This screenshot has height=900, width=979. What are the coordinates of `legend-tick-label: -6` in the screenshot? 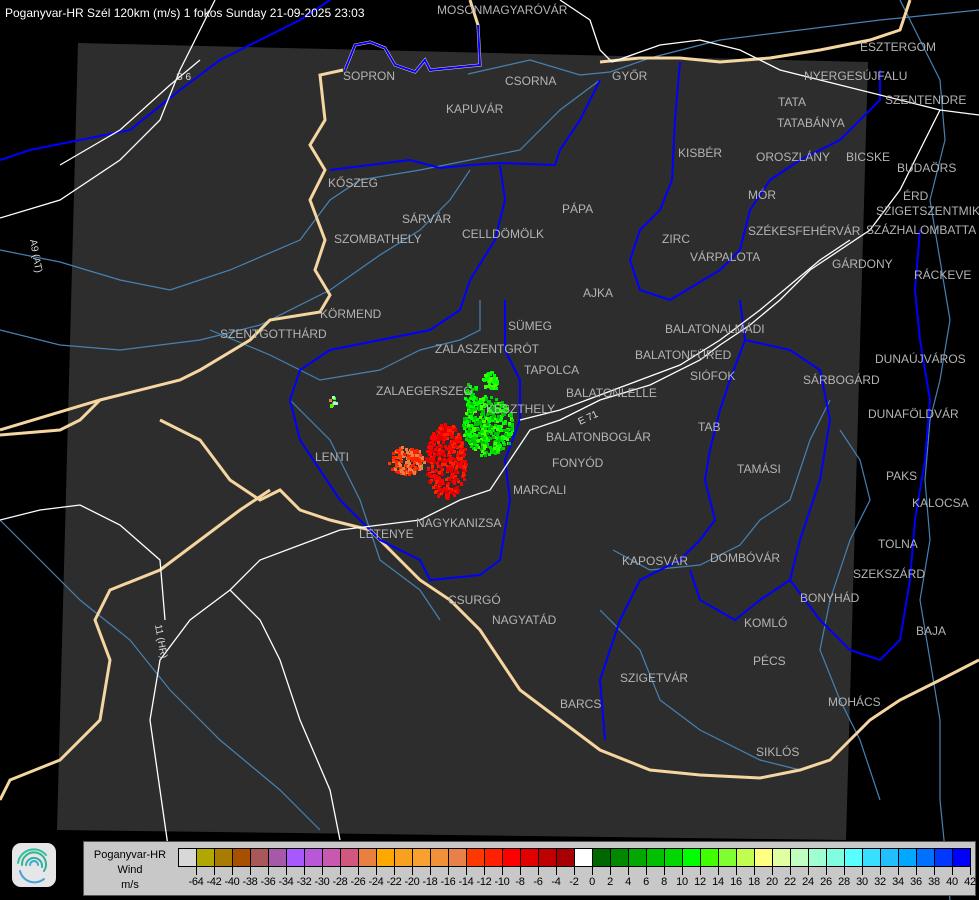 It's located at (538, 882).